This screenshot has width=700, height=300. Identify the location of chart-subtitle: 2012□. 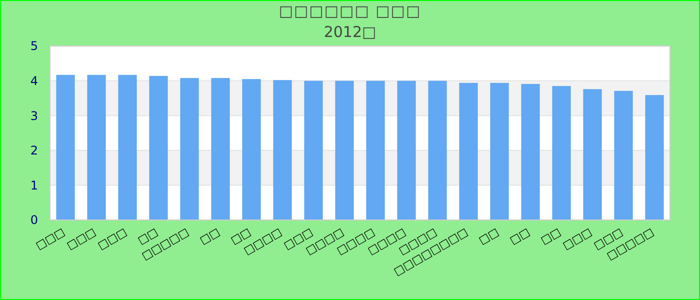
(350, 32).